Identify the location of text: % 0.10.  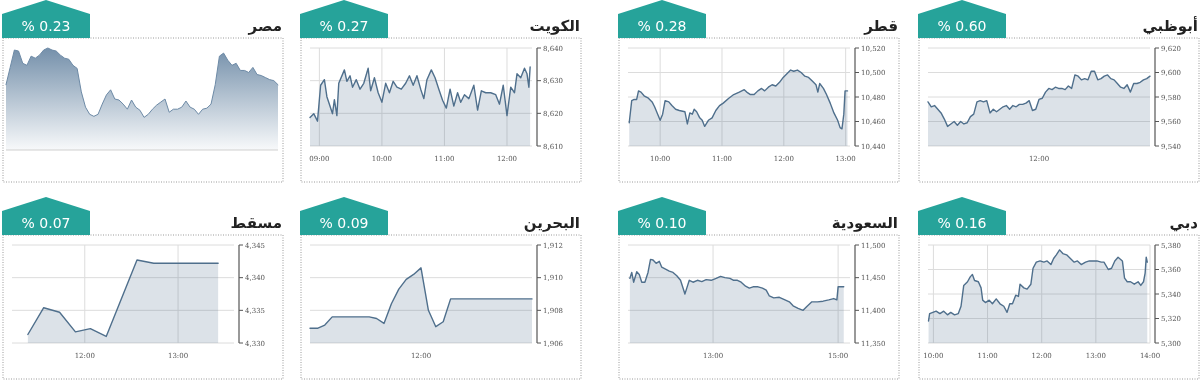
(662, 223).